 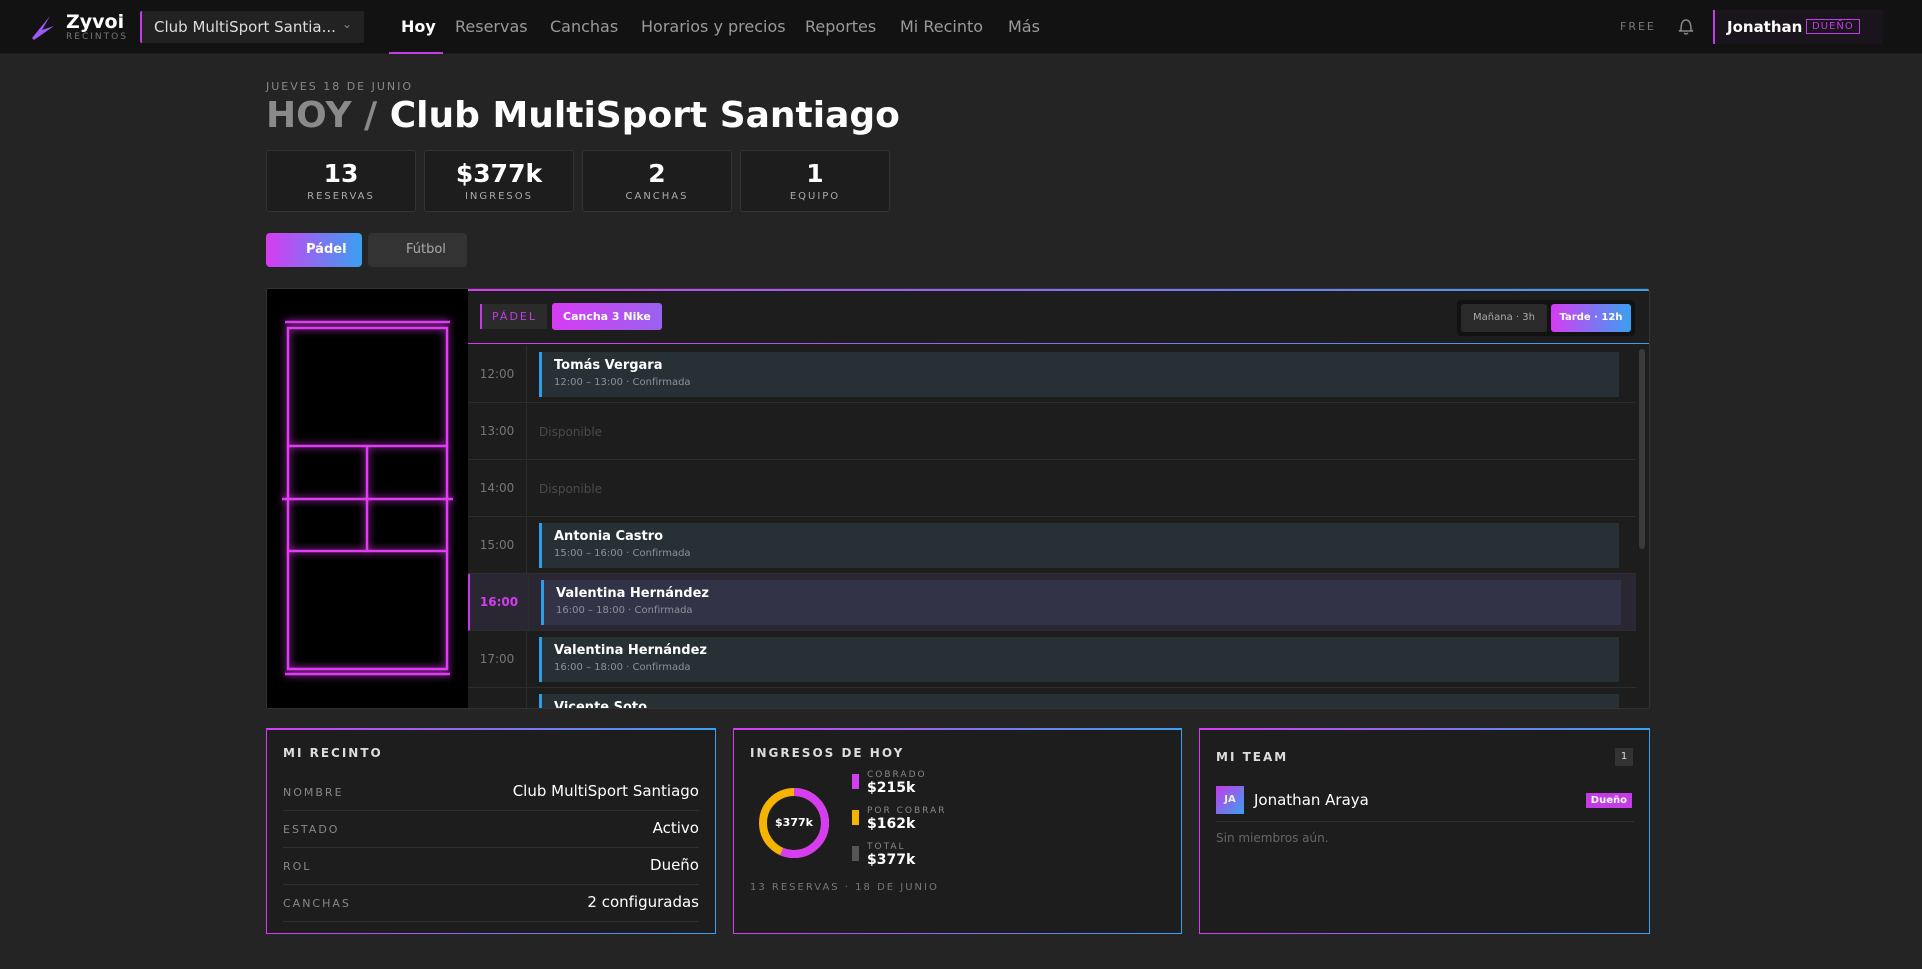 What do you see at coordinates (827, 753) in the screenshot?
I see `card-title: INGRESOS DE HOY` at bounding box center [827, 753].